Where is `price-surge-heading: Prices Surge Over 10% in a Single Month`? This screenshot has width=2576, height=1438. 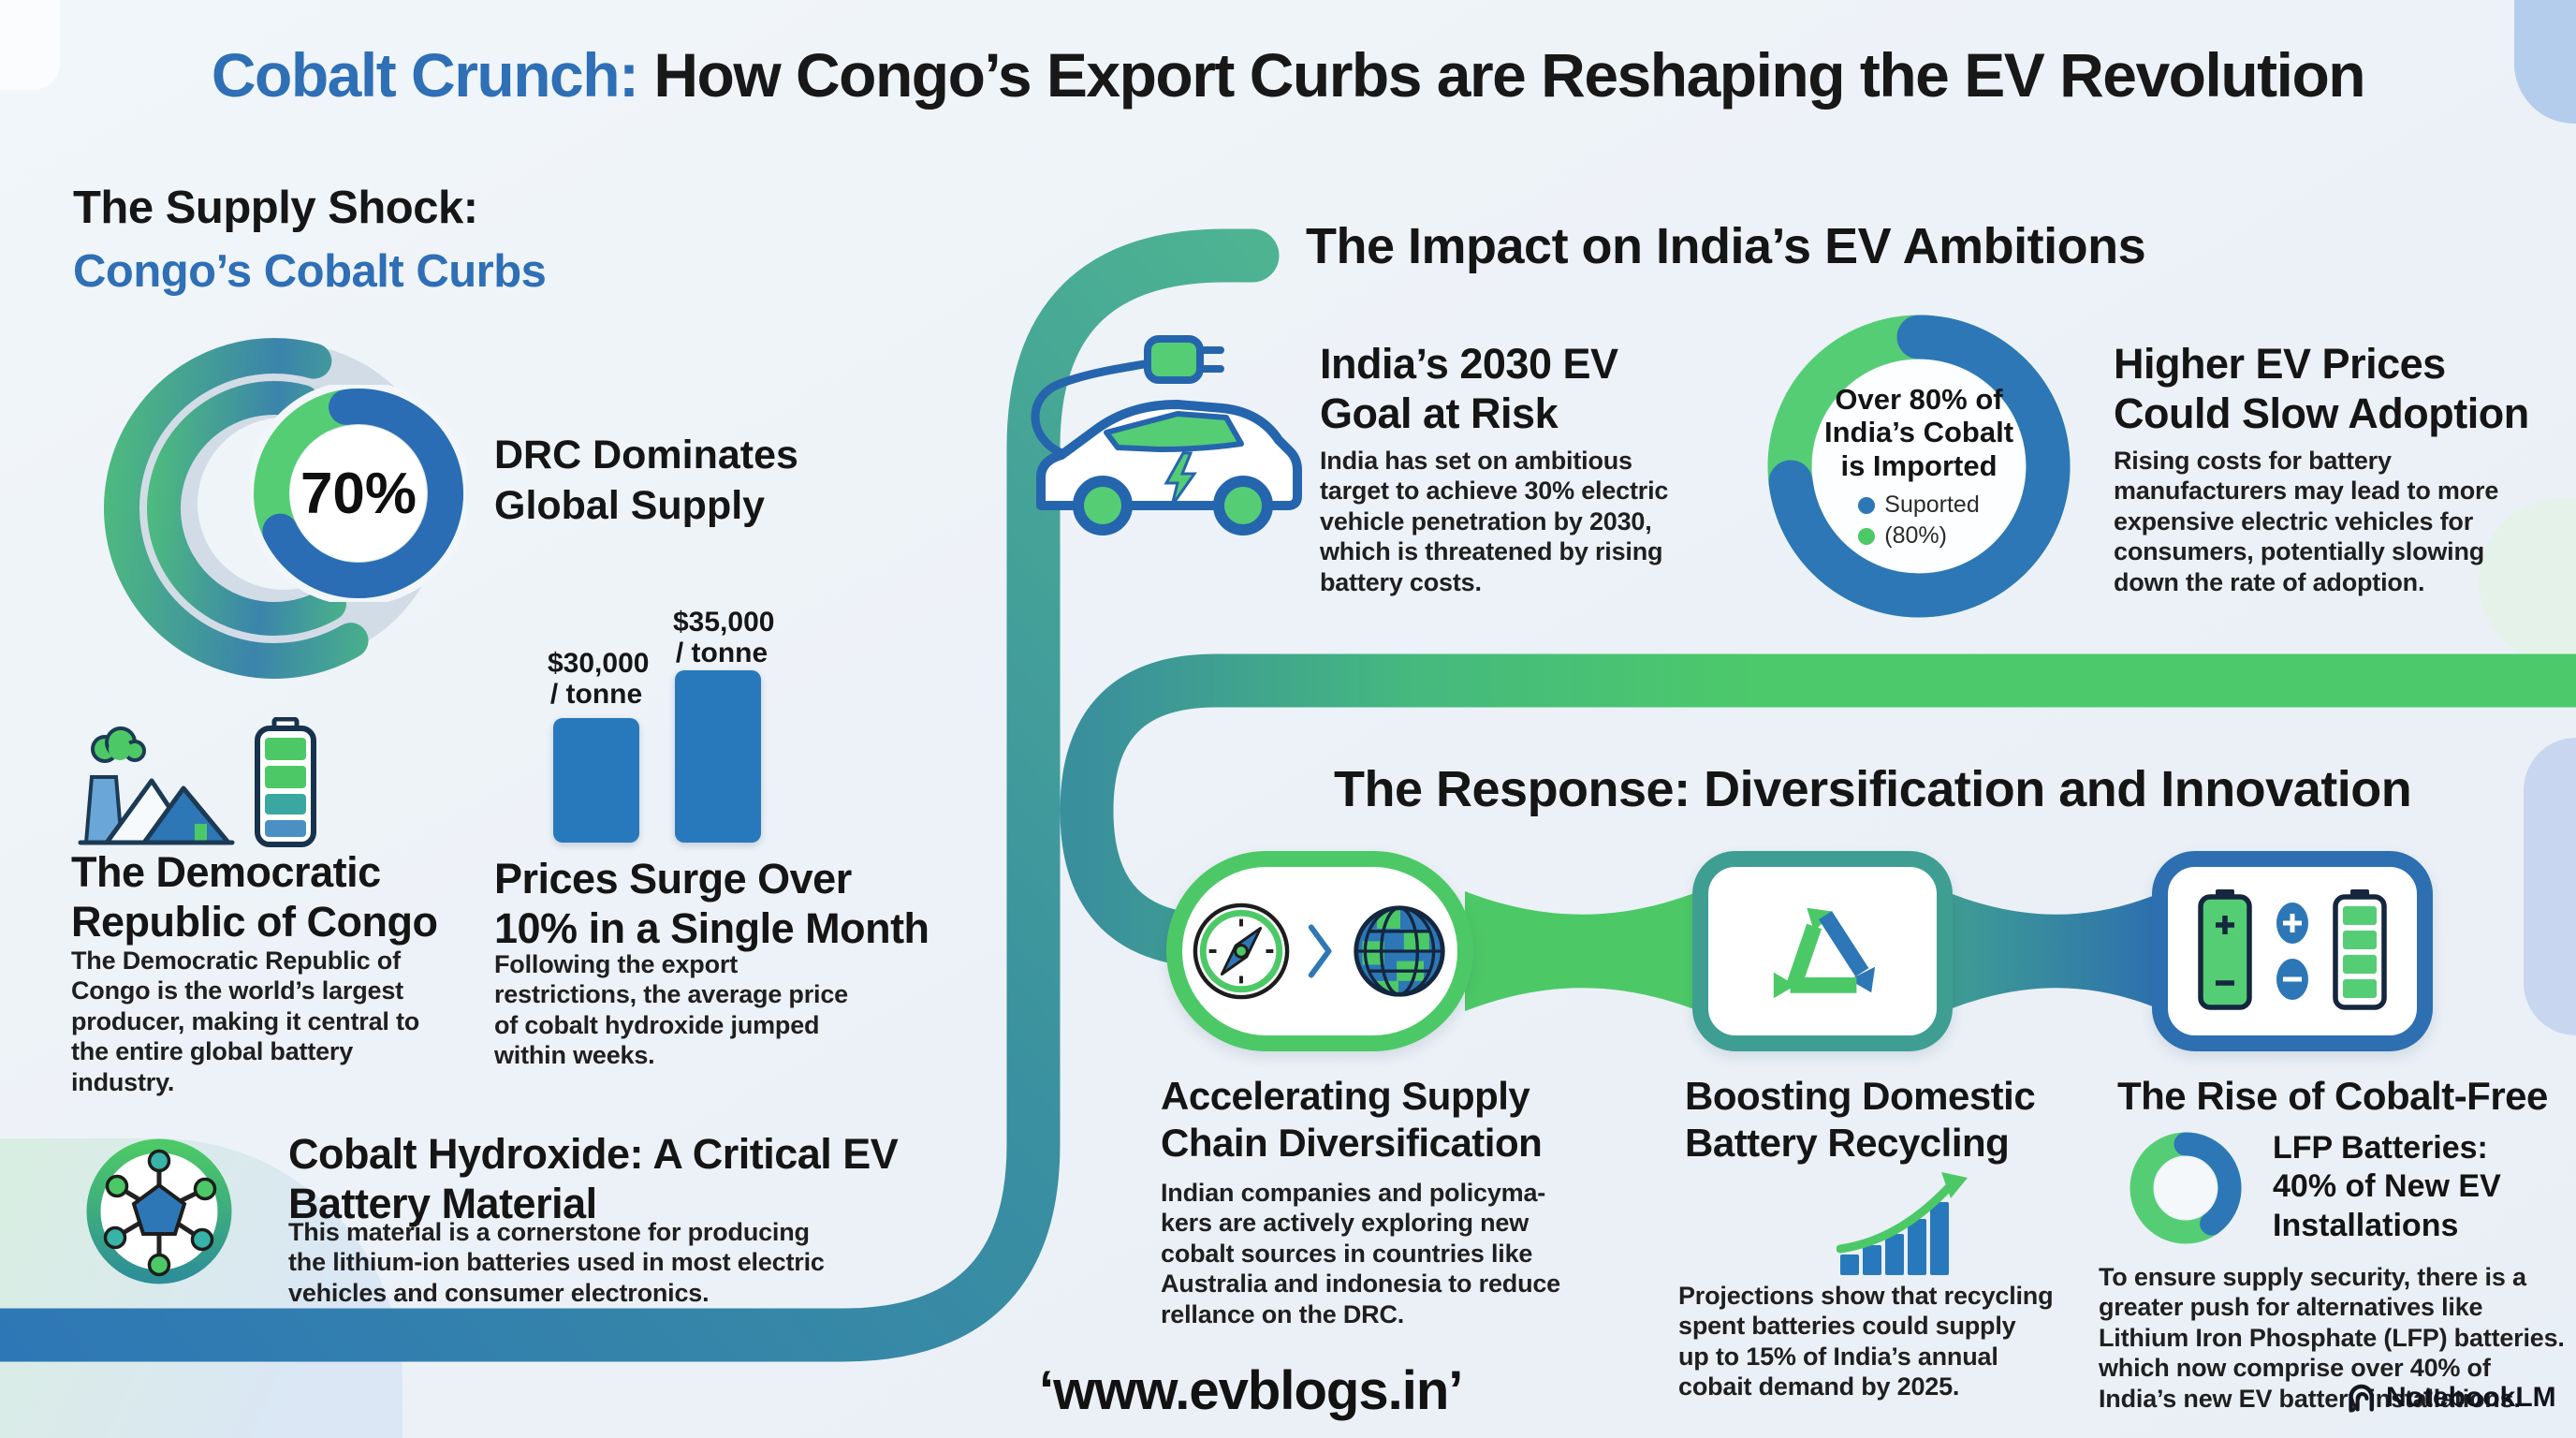 price-surge-heading: Prices Surge Over 10% in a Single Month is located at coordinates (711, 904).